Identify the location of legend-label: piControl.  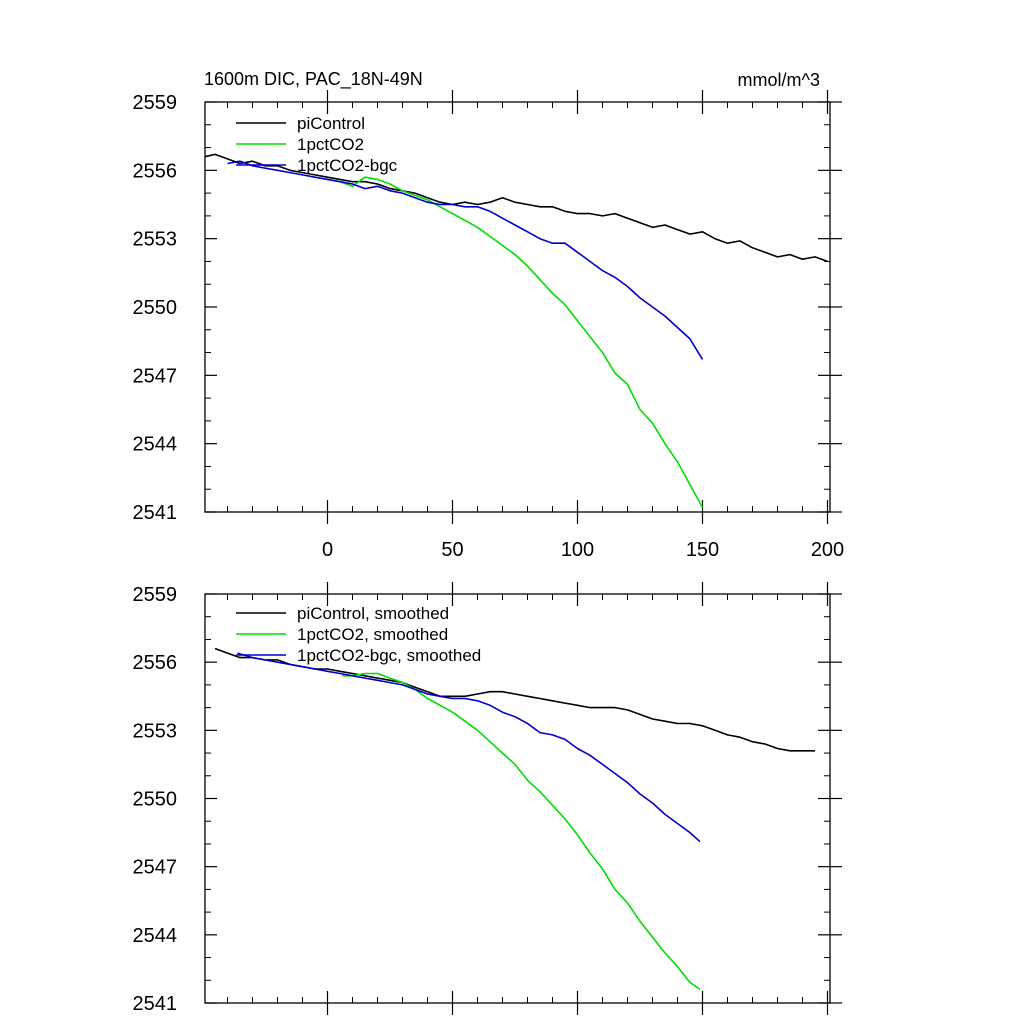
(331, 123).